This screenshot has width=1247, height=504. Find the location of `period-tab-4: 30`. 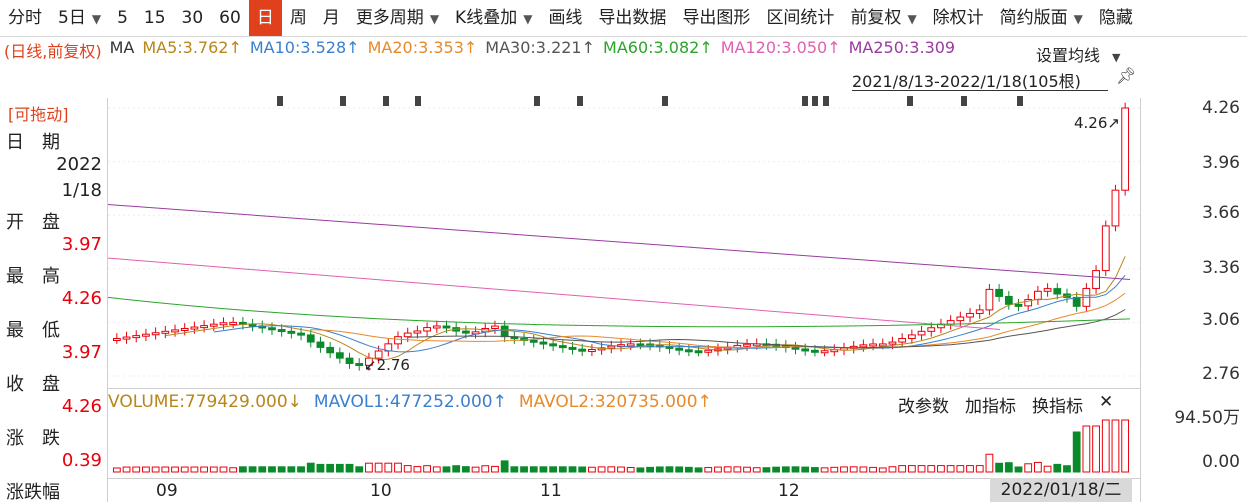

period-tab-4: 30 is located at coordinates (193, 18).